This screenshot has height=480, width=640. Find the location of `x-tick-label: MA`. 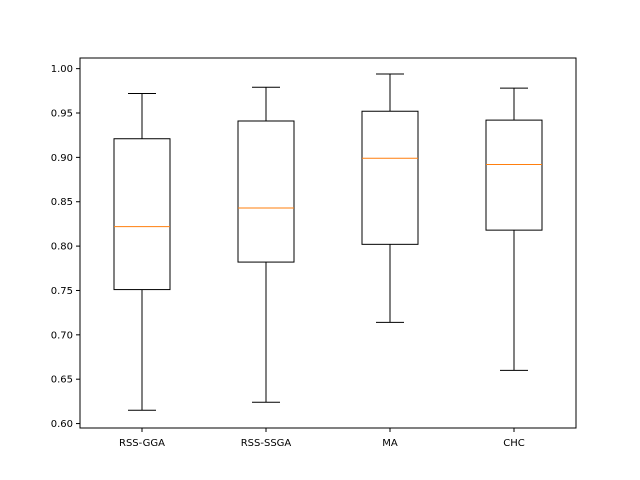

x-tick-label: MA is located at coordinates (390, 443).